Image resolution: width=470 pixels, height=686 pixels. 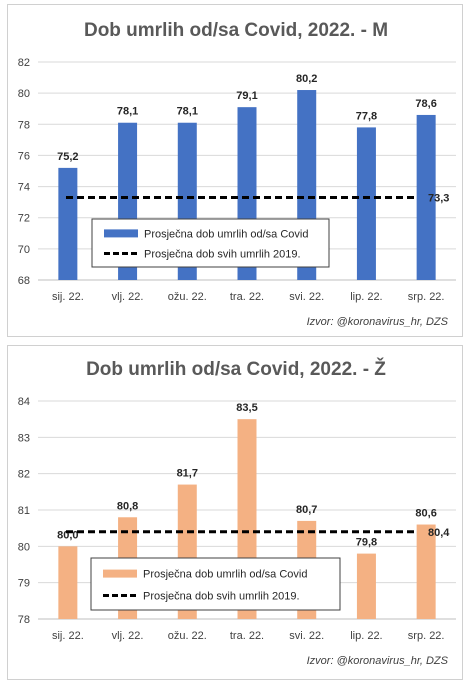 I want to click on y-tick-label: 79, so click(x=24, y=584).